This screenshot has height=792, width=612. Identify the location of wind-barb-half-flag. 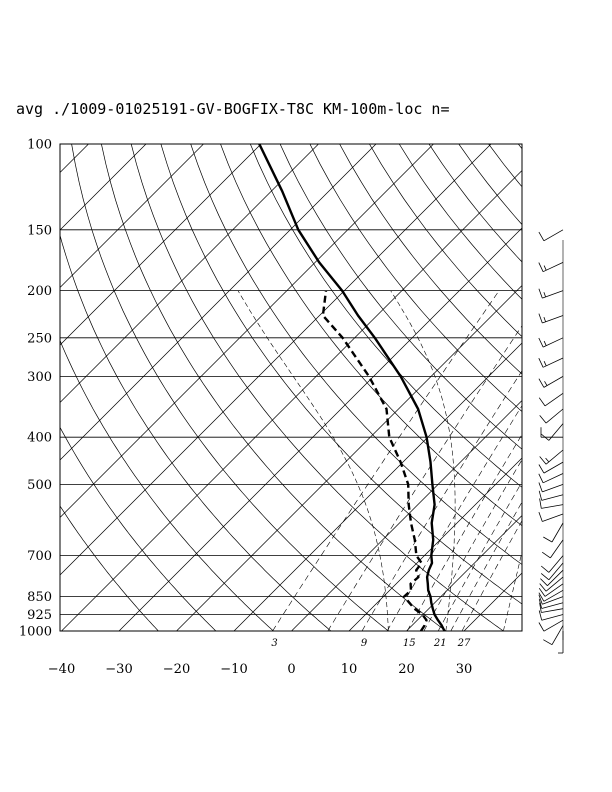
(544, 295).